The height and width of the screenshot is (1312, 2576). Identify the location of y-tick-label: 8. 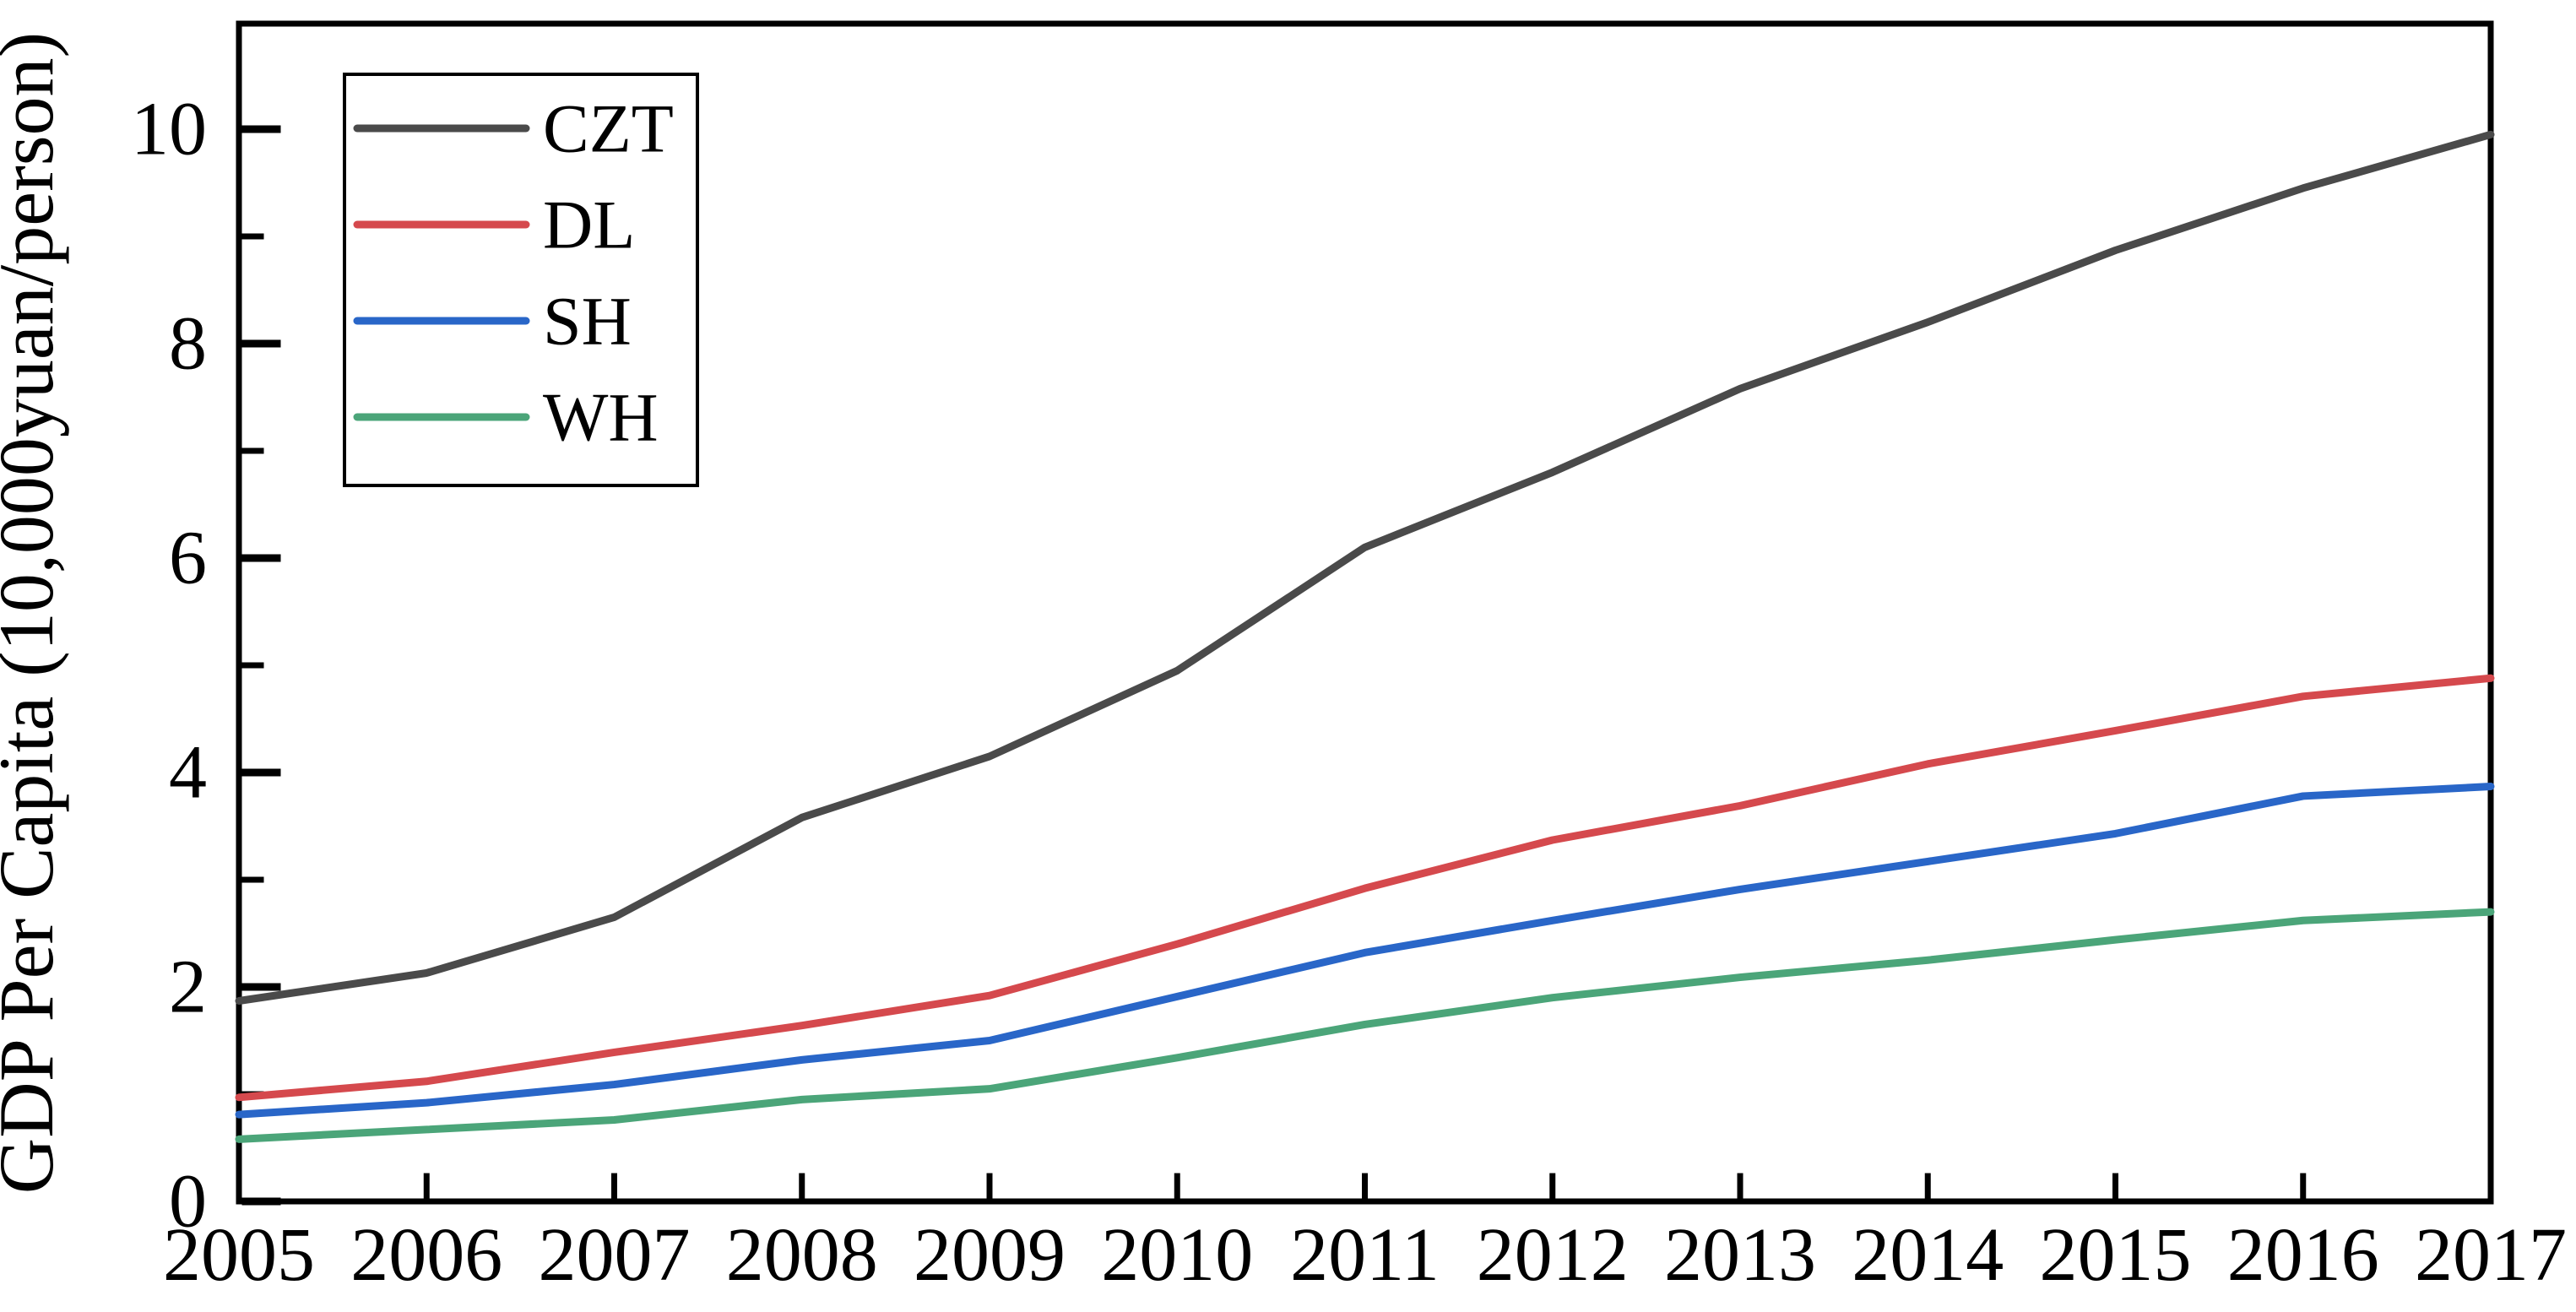
(188, 344).